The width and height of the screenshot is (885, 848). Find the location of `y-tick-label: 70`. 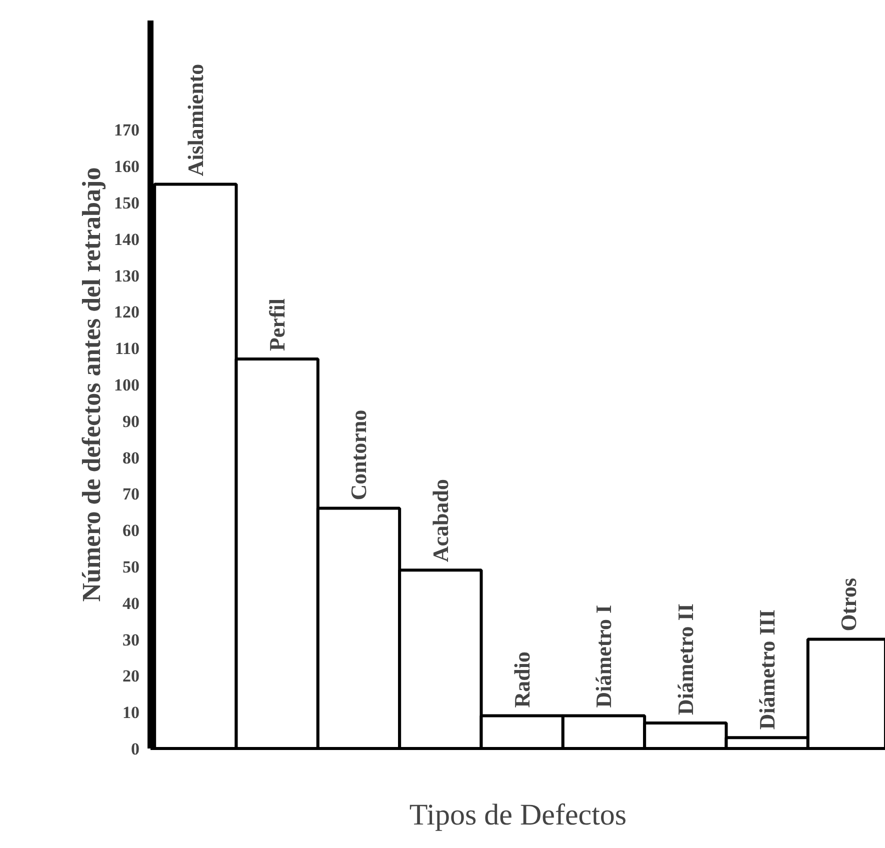

y-tick-label: 70 is located at coordinates (131, 494).